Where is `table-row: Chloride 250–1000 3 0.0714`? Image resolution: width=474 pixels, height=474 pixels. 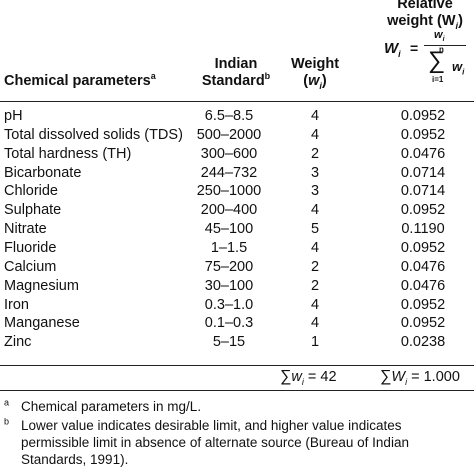
table-row: Chloride 250–1000 3 0.0714 is located at coordinates (237, 191).